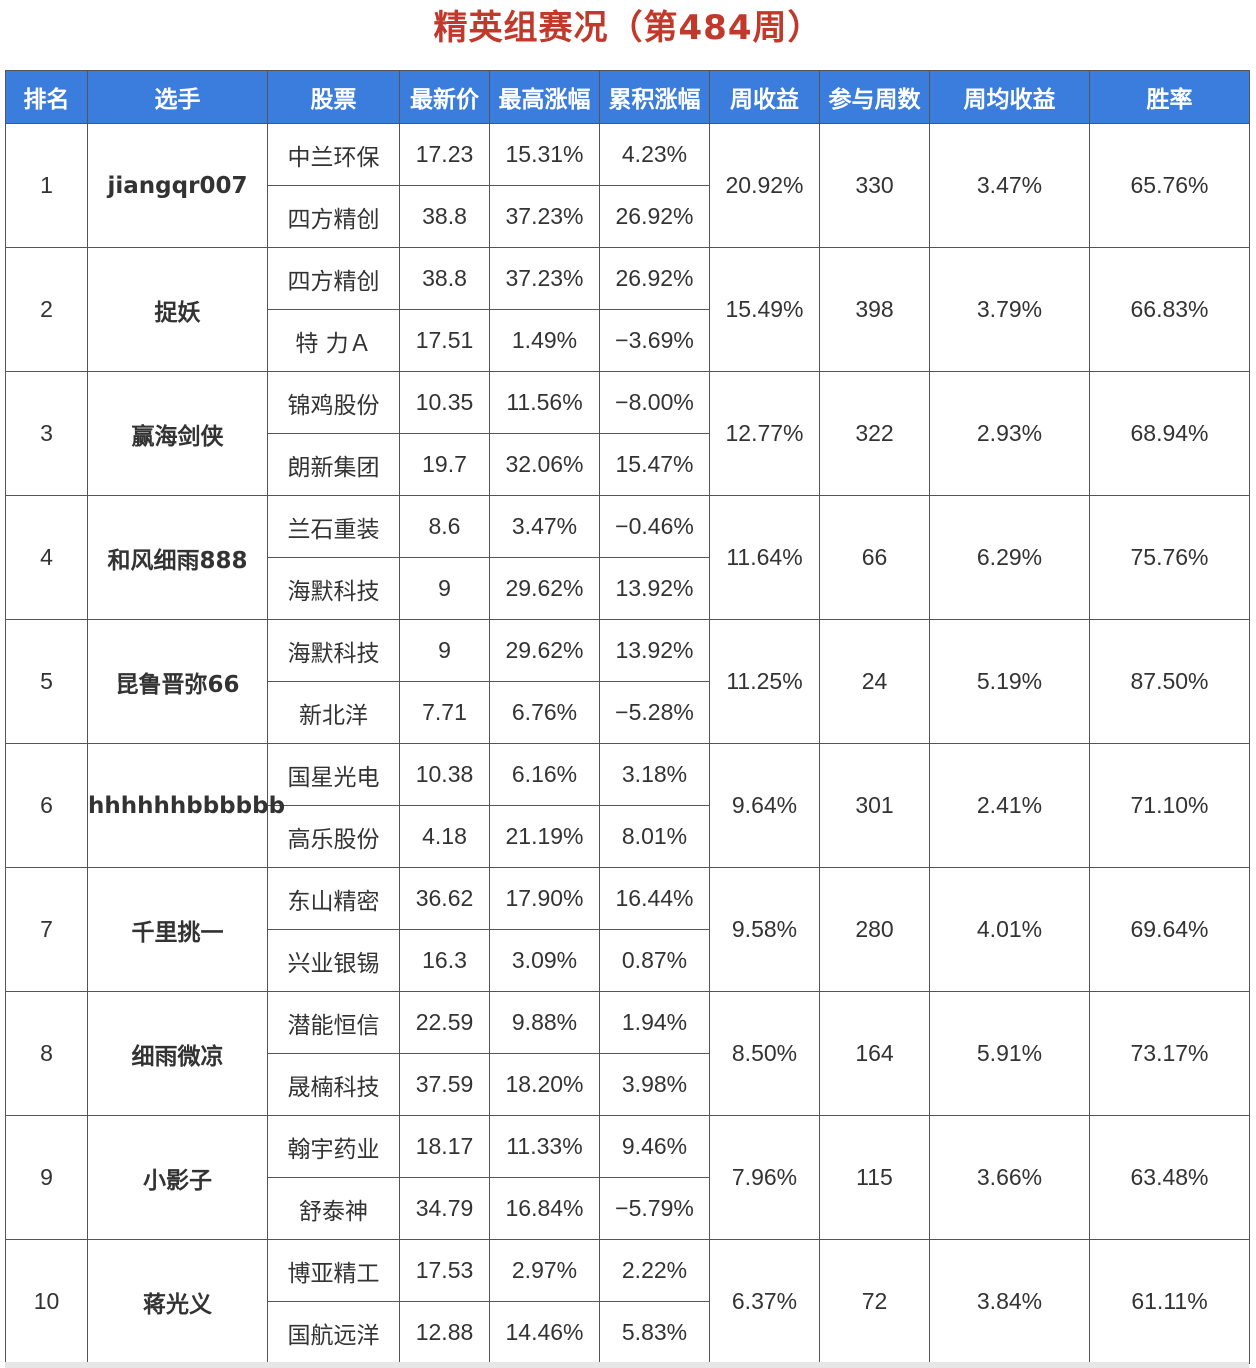  What do you see at coordinates (333, 526) in the screenshot?
I see `stock-name-link: 兰石重装` at bounding box center [333, 526].